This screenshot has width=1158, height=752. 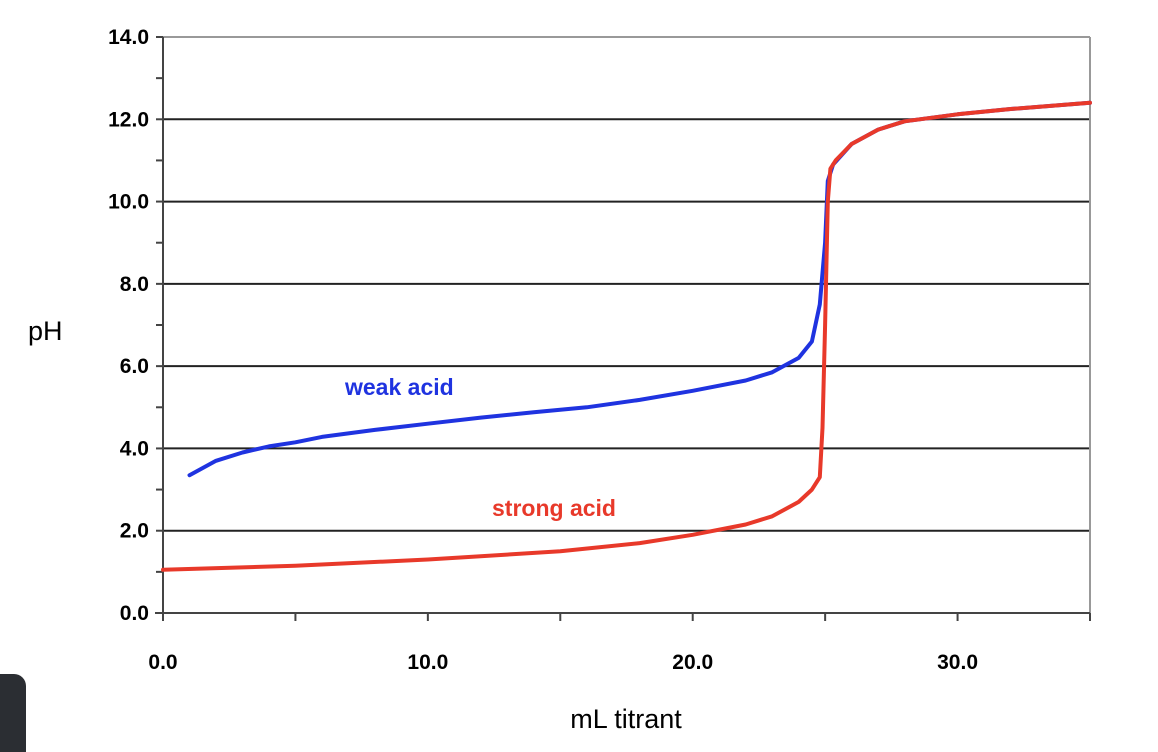 What do you see at coordinates (957, 662) in the screenshot?
I see `x-tick-label: 30.0` at bounding box center [957, 662].